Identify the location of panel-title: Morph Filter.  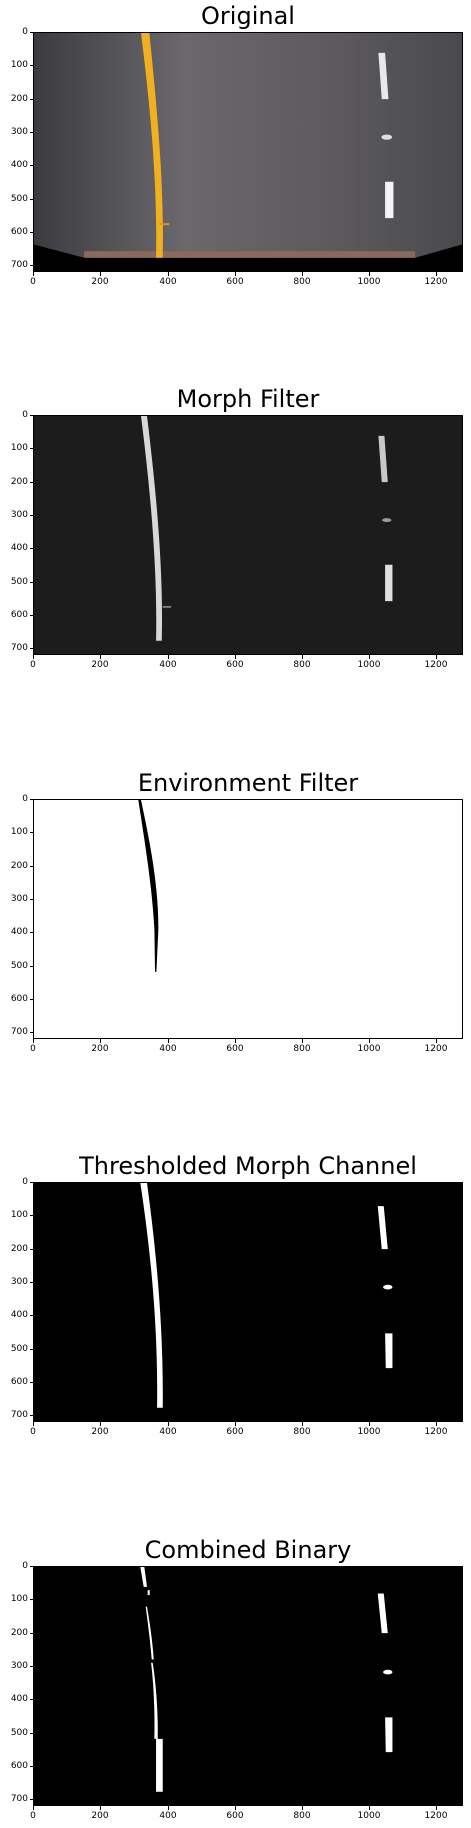
(248, 399).